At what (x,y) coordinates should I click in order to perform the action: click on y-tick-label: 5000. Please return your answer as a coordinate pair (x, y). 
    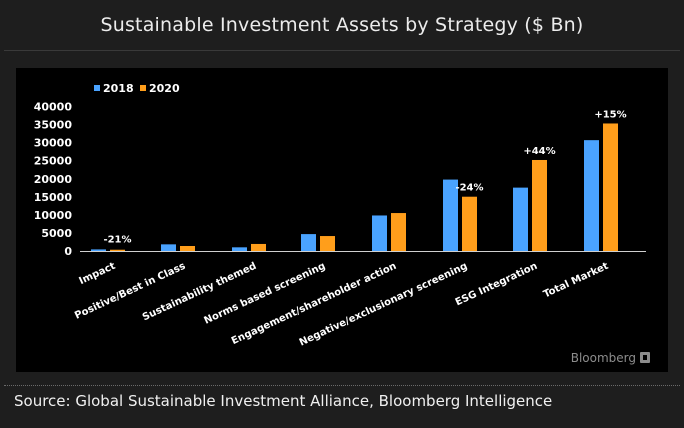
    Looking at the image, I should click on (56, 233).